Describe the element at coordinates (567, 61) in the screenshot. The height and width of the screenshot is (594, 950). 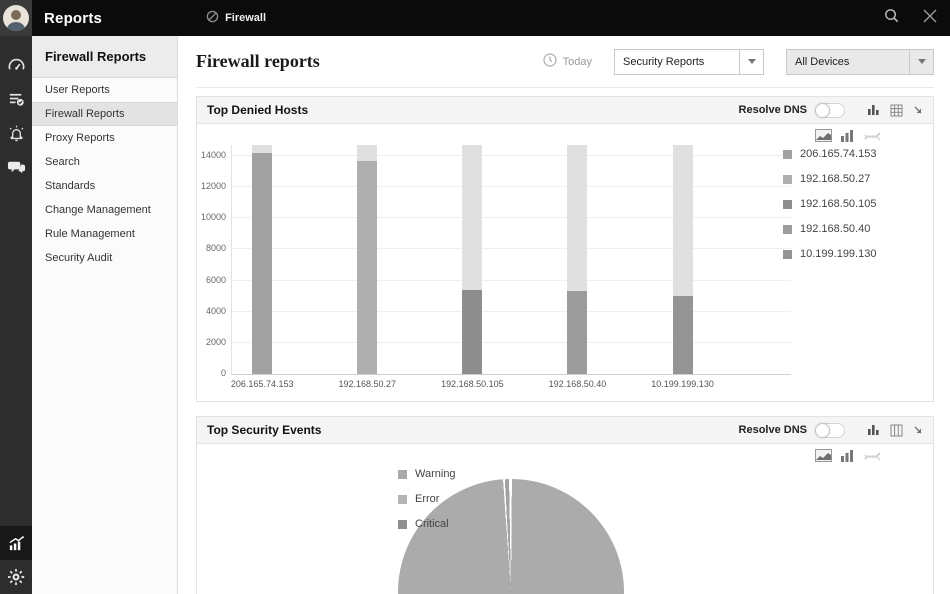
I see `time-range: Today` at that location.